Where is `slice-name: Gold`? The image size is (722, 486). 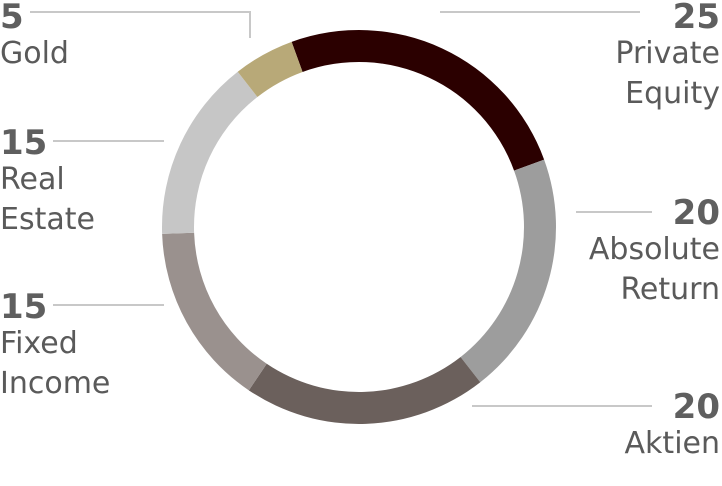
slice-name: Gold is located at coordinates (34, 53).